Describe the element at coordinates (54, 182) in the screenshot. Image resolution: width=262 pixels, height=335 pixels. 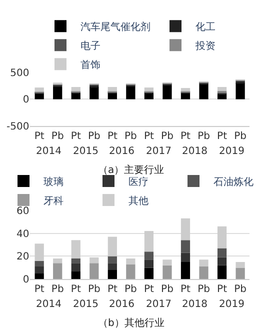
I see `legend-label: 玻璃` at that location.